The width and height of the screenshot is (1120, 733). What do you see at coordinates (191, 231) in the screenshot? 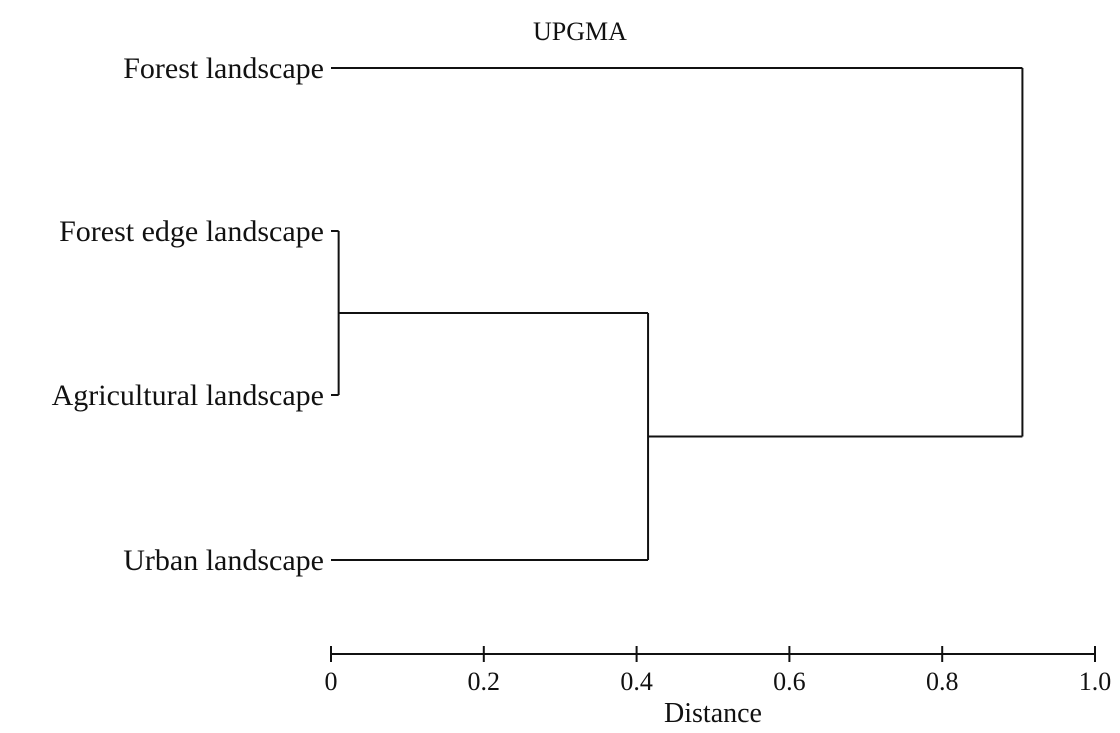
I see `leaf-label: Forest edge landscape` at bounding box center [191, 231].